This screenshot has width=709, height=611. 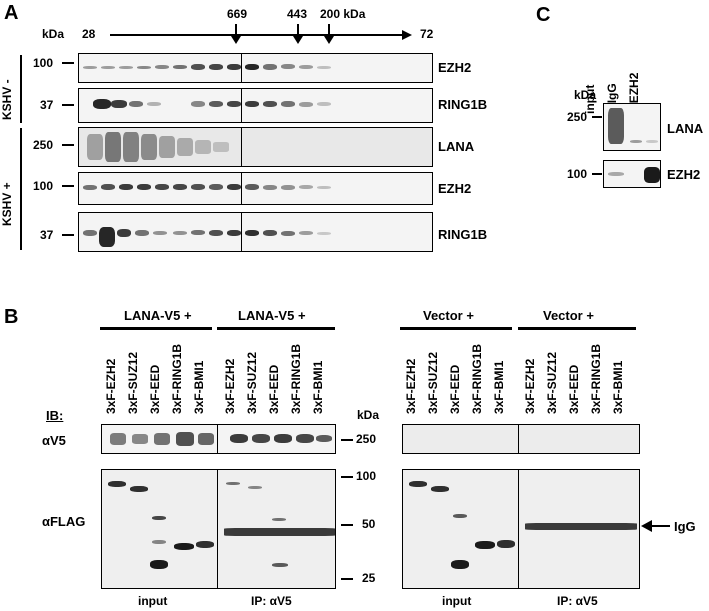 What do you see at coordinates (463, 234) in the screenshot?
I see `a-row5-protein: RING1B` at bounding box center [463, 234].